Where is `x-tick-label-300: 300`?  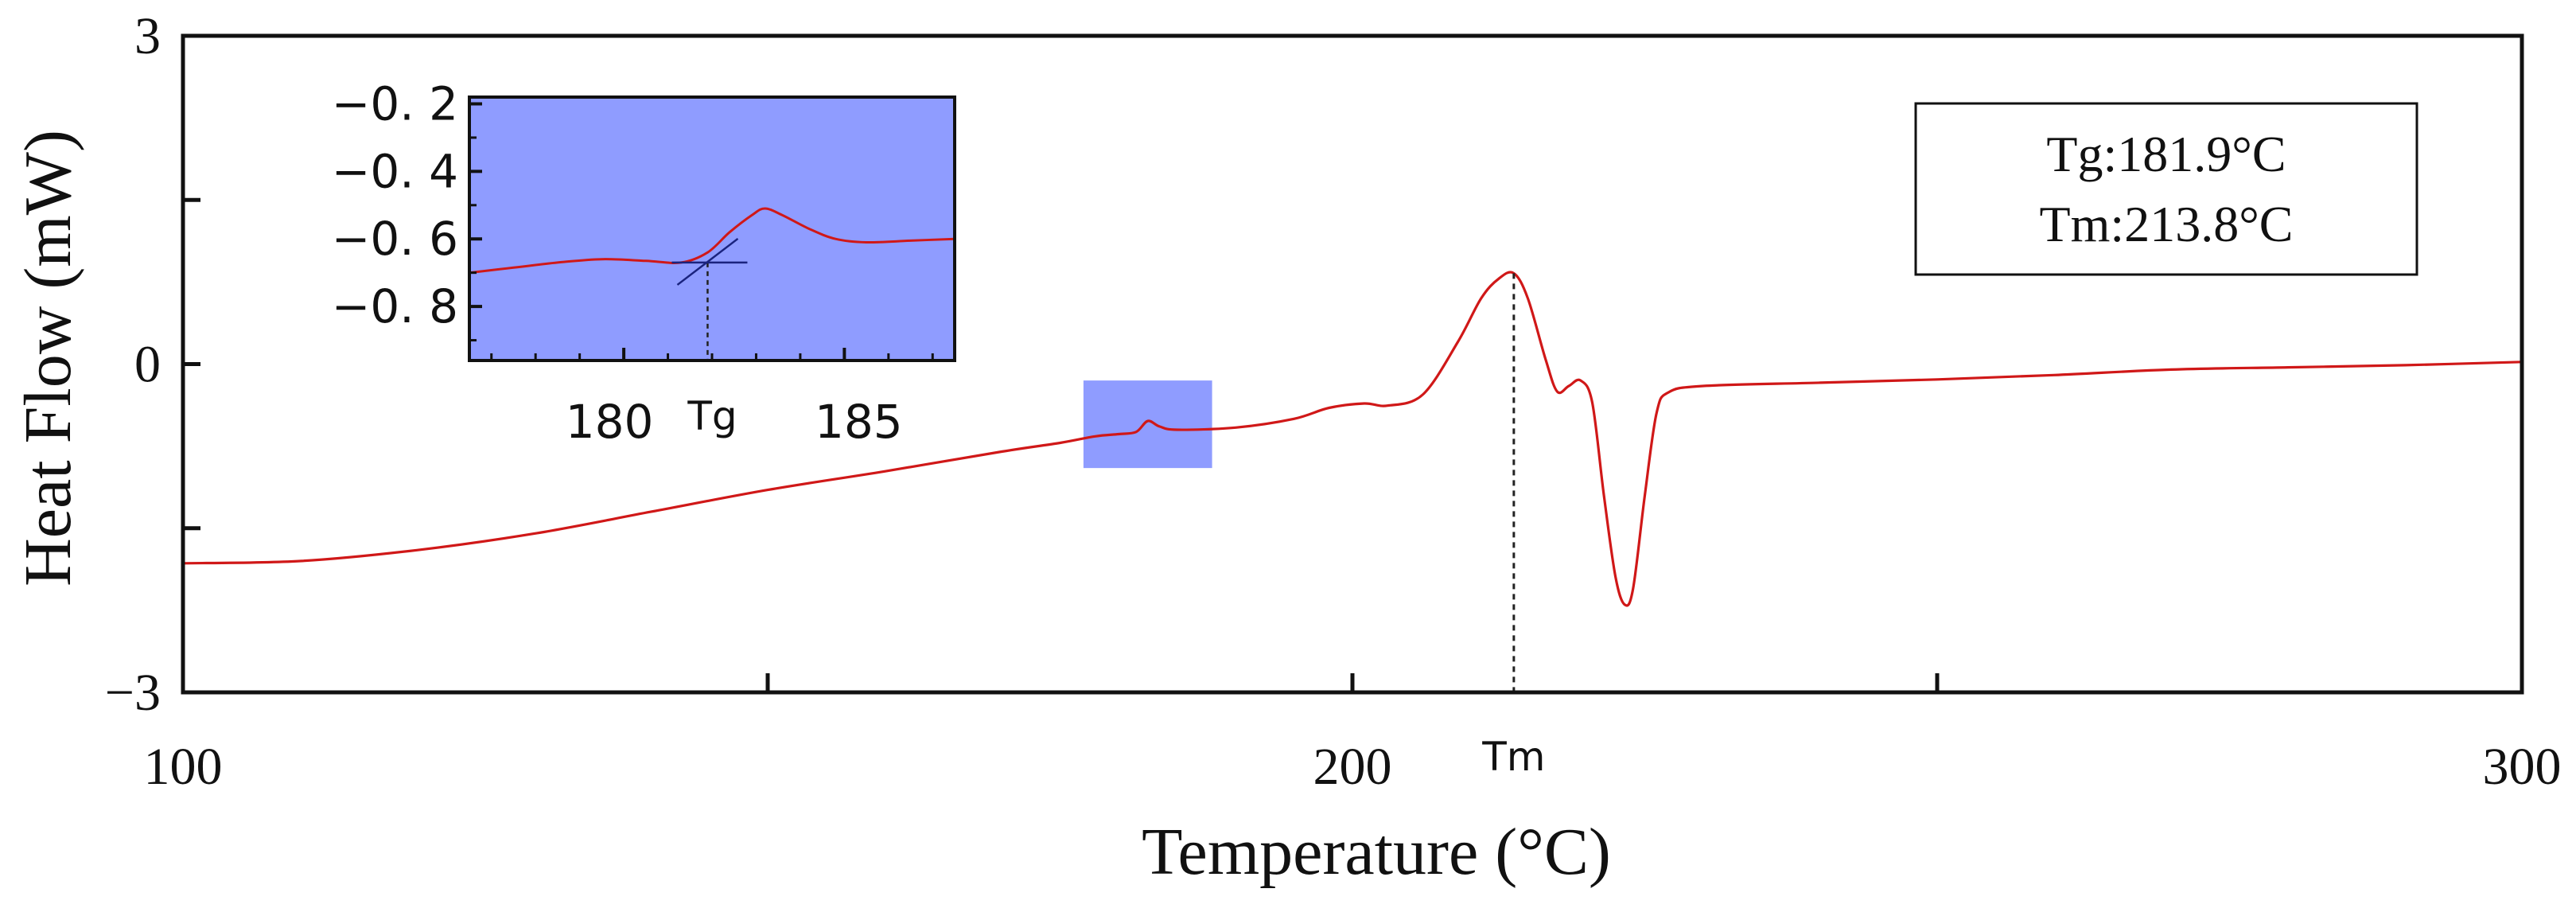 x-tick-label-300: 300 is located at coordinates (2523, 767).